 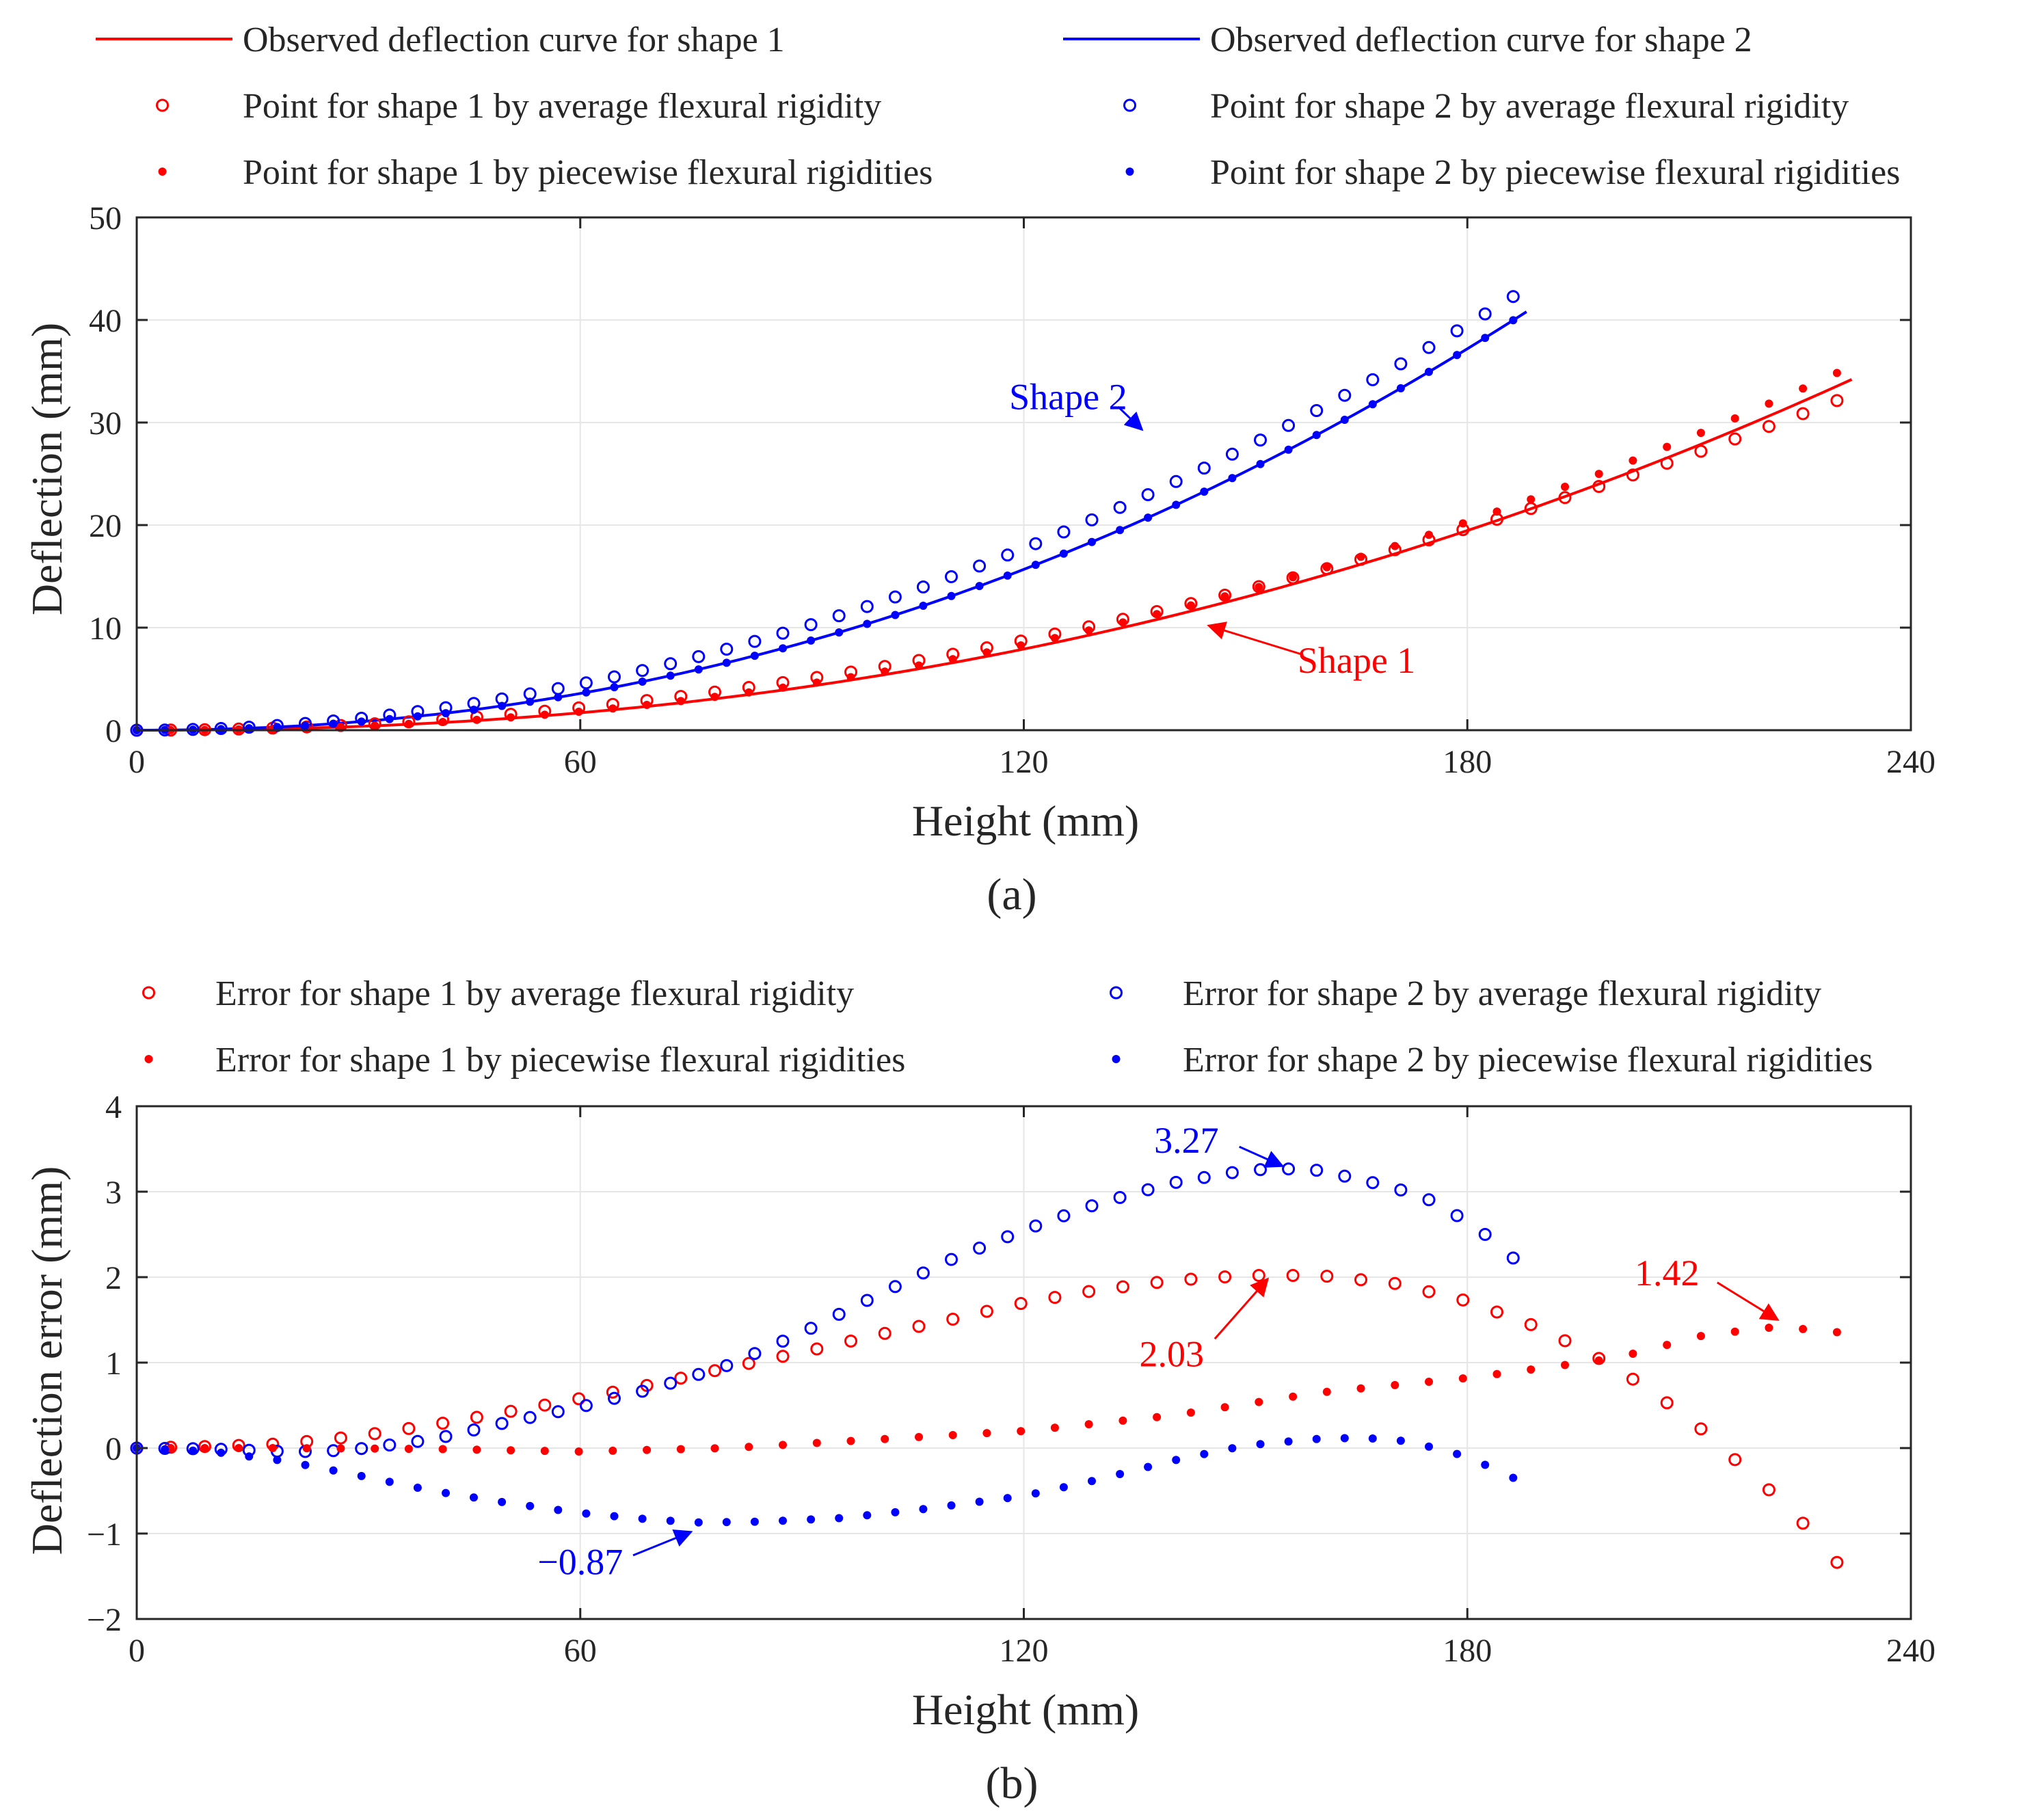 I want to click on chart-b-y-tick-label: 0, so click(x=113, y=1449).